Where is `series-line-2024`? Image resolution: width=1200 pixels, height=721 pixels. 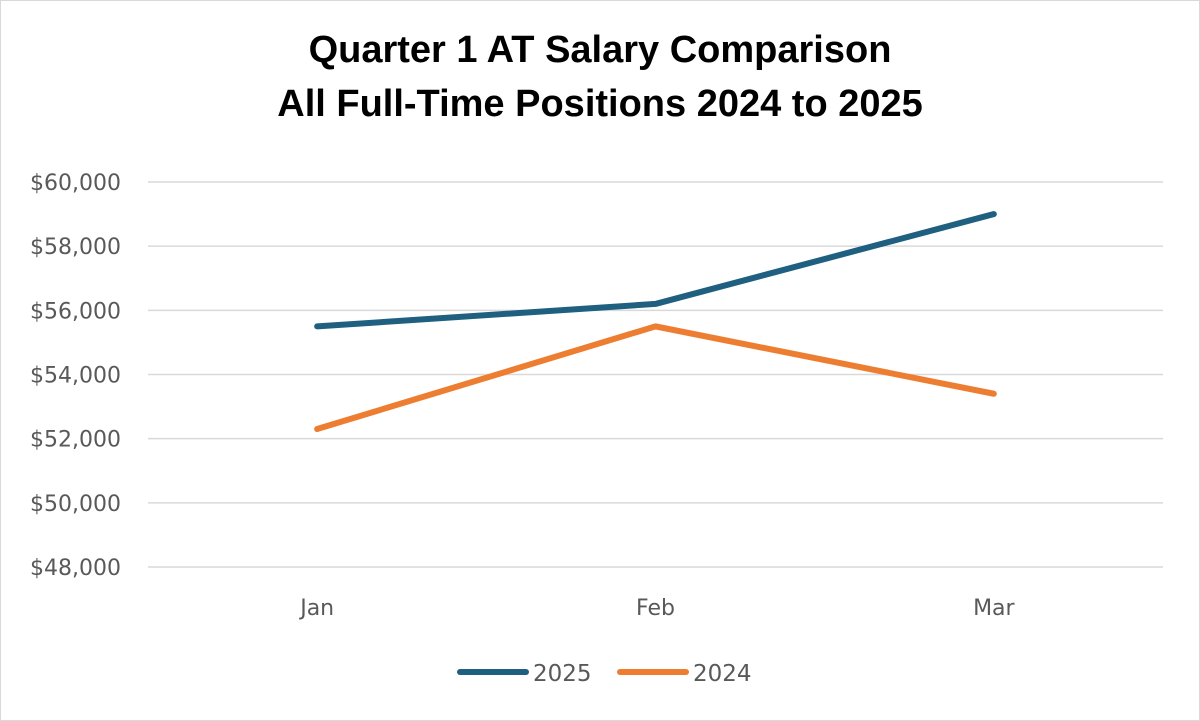
series-line-2024 is located at coordinates (655, 378).